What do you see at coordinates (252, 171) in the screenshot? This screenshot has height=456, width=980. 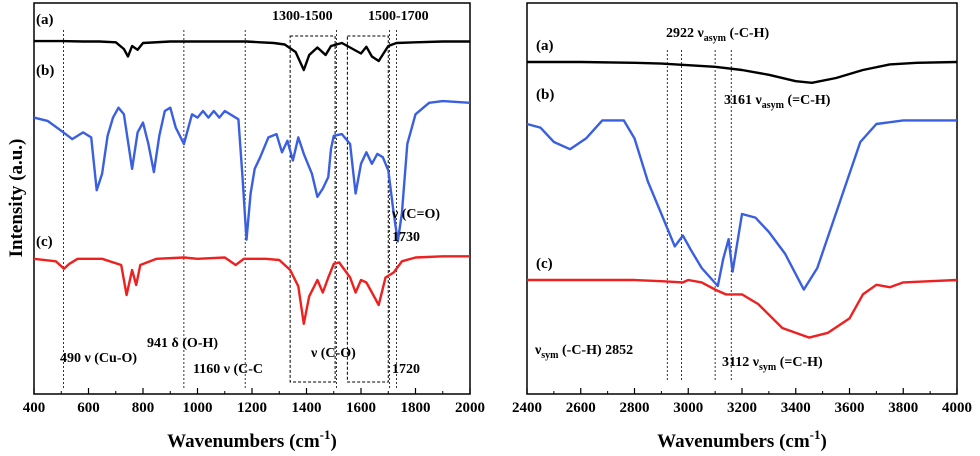 I see `left-series-line-b` at bounding box center [252, 171].